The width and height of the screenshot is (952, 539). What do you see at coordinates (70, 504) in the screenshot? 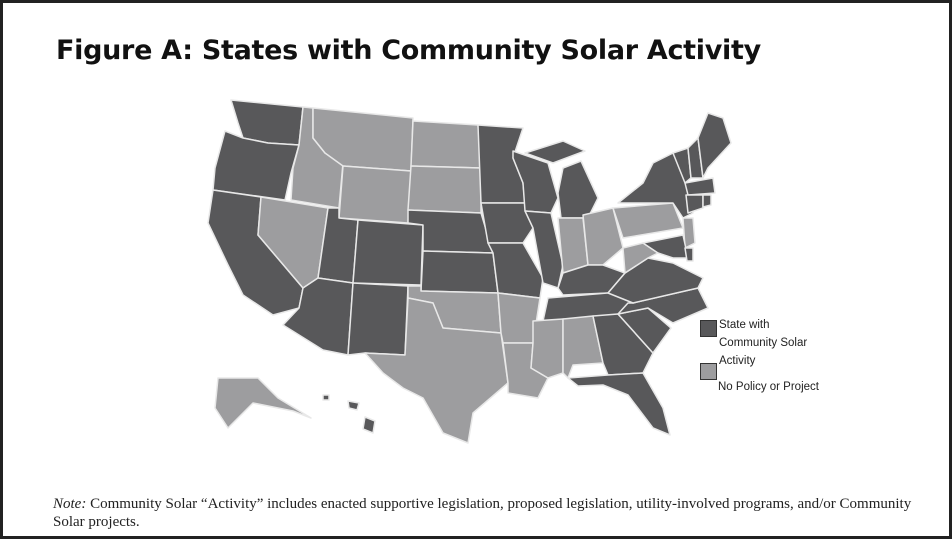
I see `note-prefix: Note:` at bounding box center [70, 504].